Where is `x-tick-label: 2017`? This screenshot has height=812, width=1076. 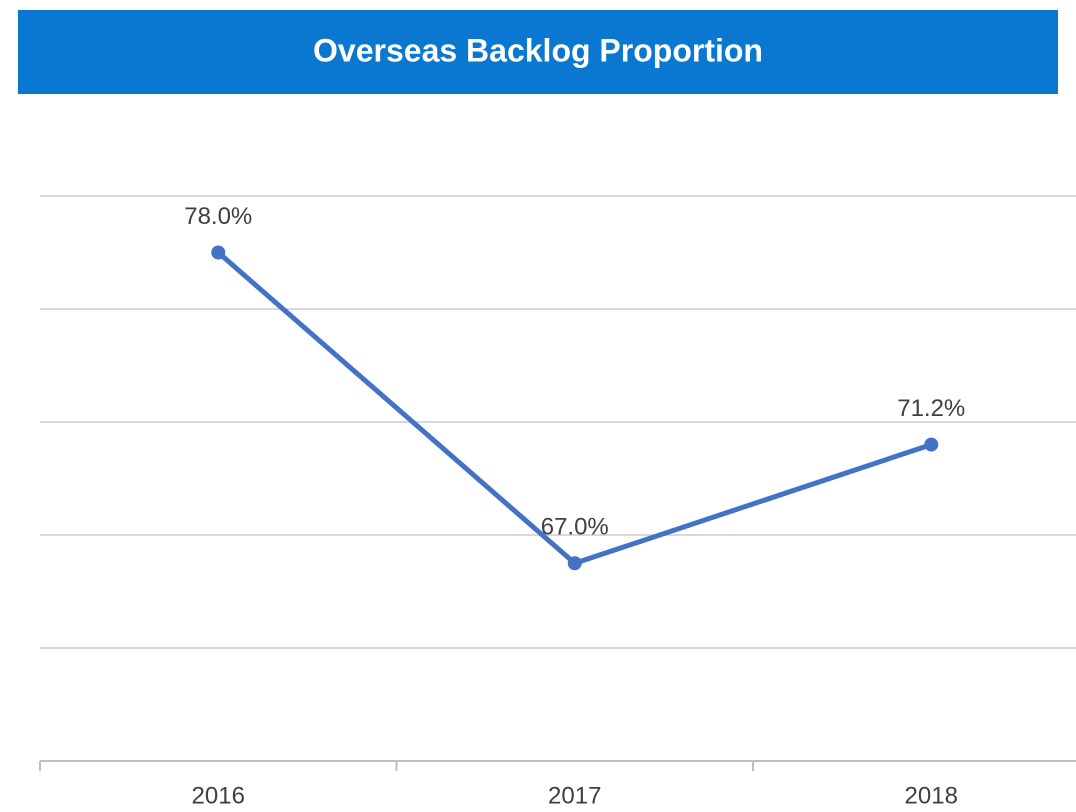 x-tick-label: 2017 is located at coordinates (574, 795).